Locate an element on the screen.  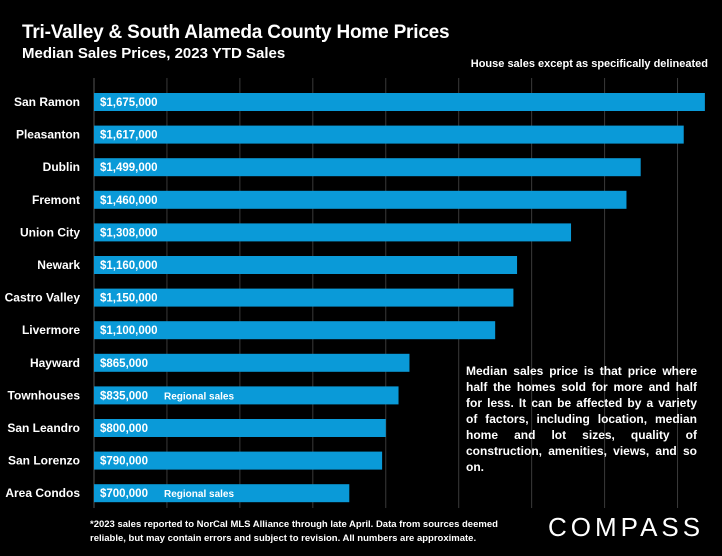
value-label: $700,000 is located at coordinates (124, 494).